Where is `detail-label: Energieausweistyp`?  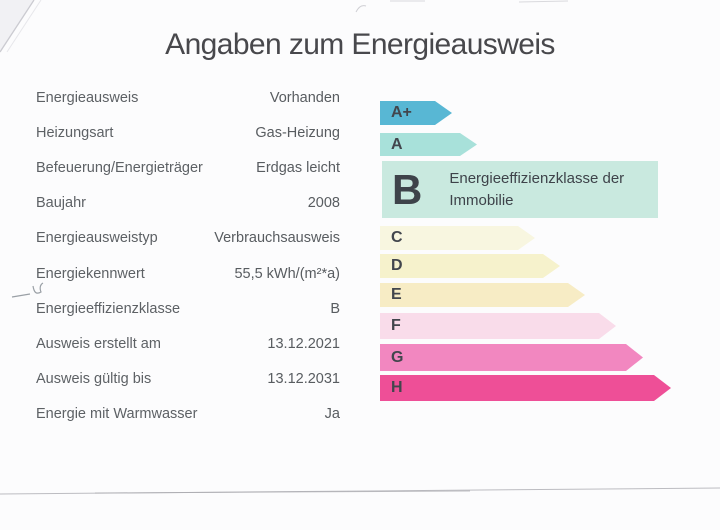
detail-label: Energieausweistyp is located at coordinates (97, 238).